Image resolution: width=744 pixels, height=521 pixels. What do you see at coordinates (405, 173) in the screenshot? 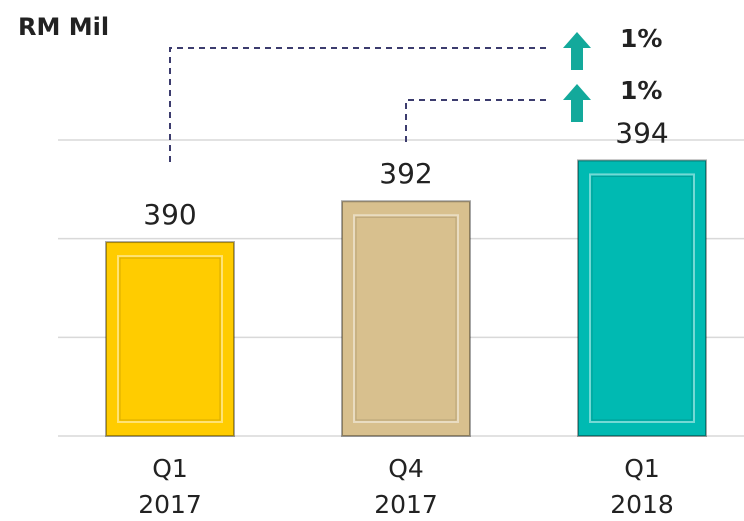
I see `value-label: 392` at bounding box center [405, 173].